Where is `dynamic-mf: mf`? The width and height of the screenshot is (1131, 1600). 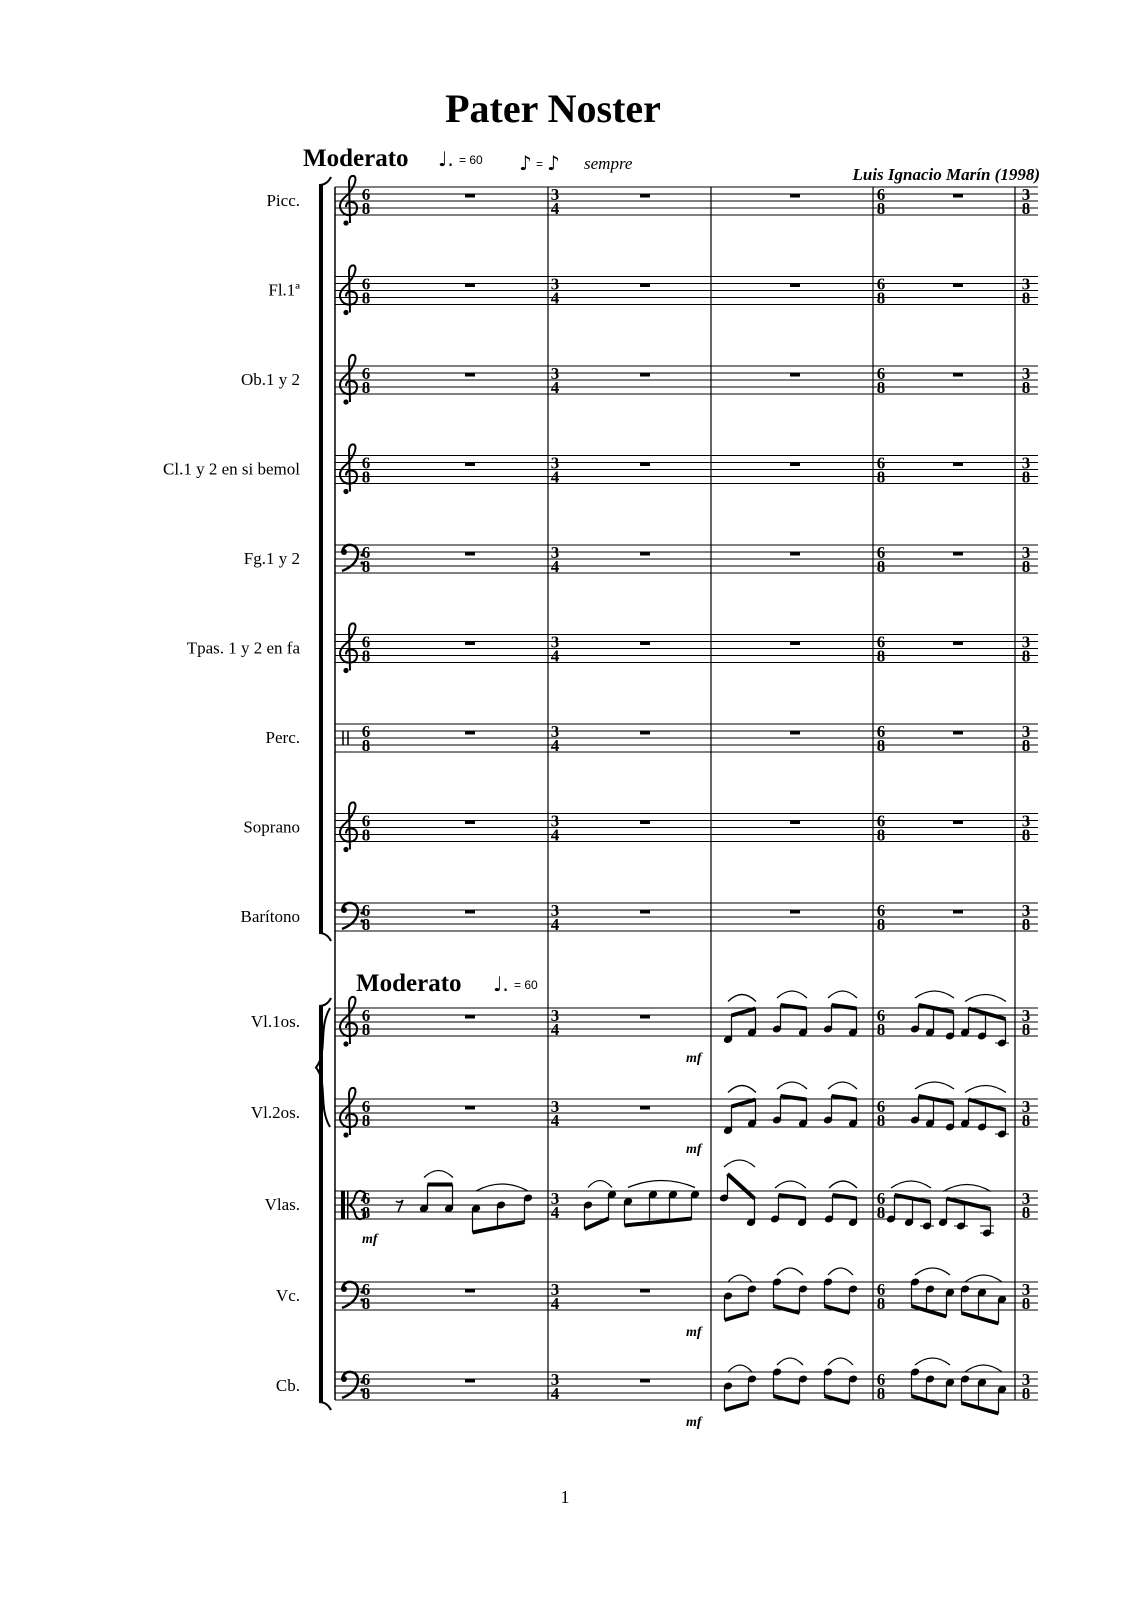
dynamic-mf: mf is located at coordinates (694, 1058).